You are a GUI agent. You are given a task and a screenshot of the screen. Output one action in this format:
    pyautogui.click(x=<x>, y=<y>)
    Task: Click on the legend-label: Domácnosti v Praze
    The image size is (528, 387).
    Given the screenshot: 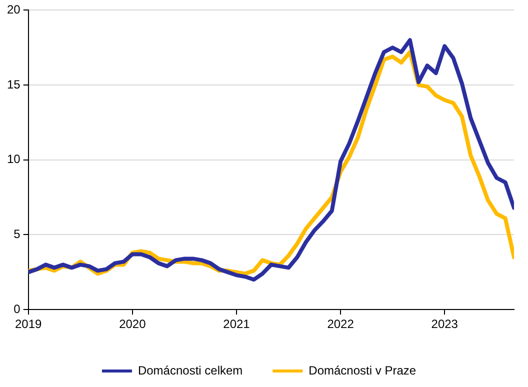 What is the action you would take?
    pyautogui.click(x=362, y=370)
    